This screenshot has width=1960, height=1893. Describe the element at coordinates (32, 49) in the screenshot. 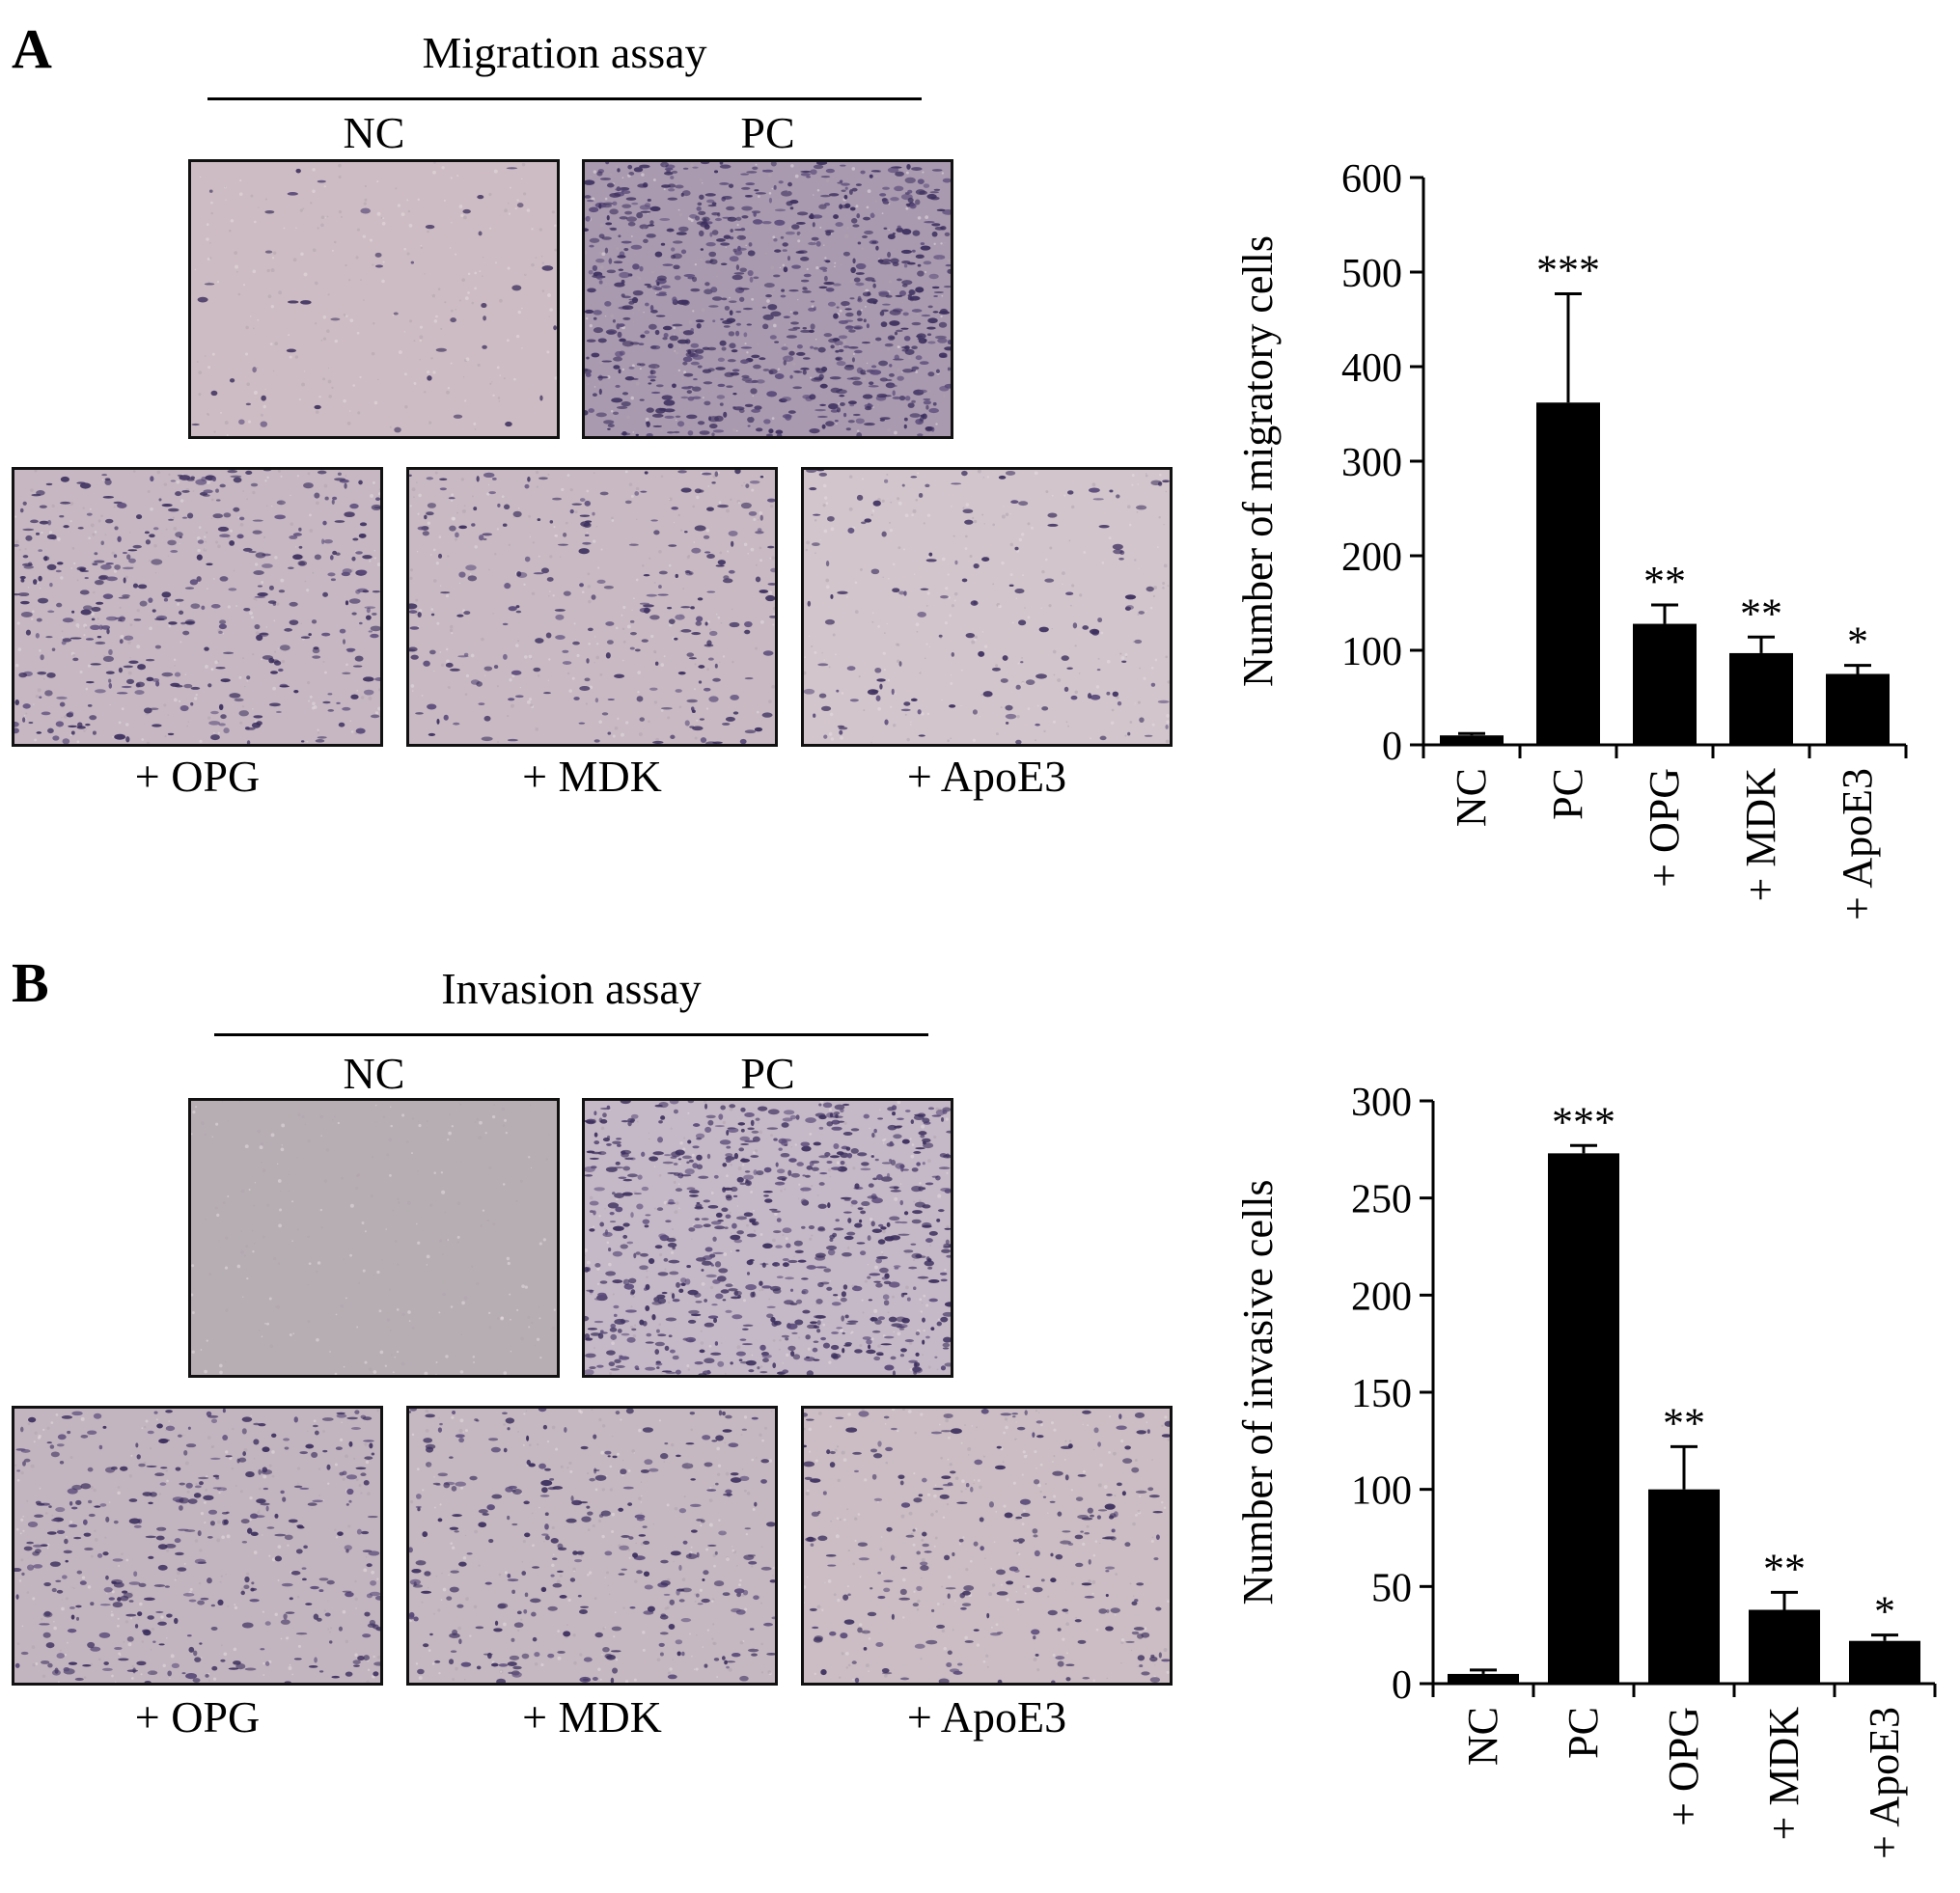

I see `panel-letter-a: A` at that location.